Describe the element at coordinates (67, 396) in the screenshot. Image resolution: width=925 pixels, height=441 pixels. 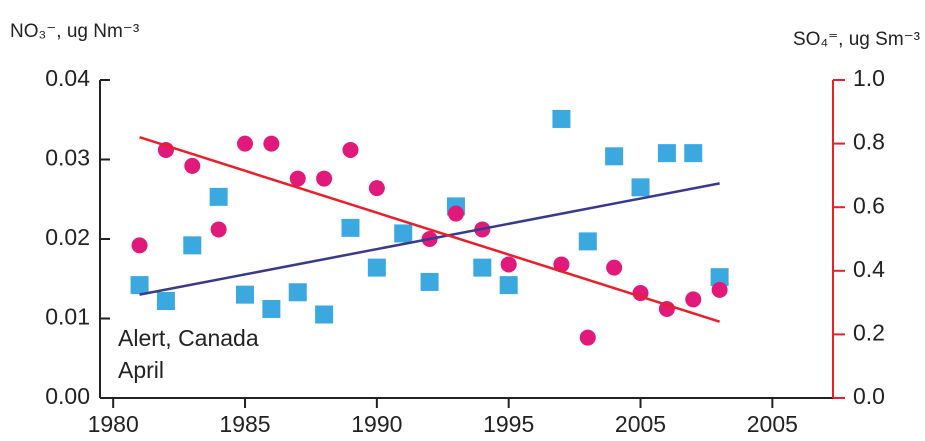
I see `y-tick-label: 0.00` at that location.